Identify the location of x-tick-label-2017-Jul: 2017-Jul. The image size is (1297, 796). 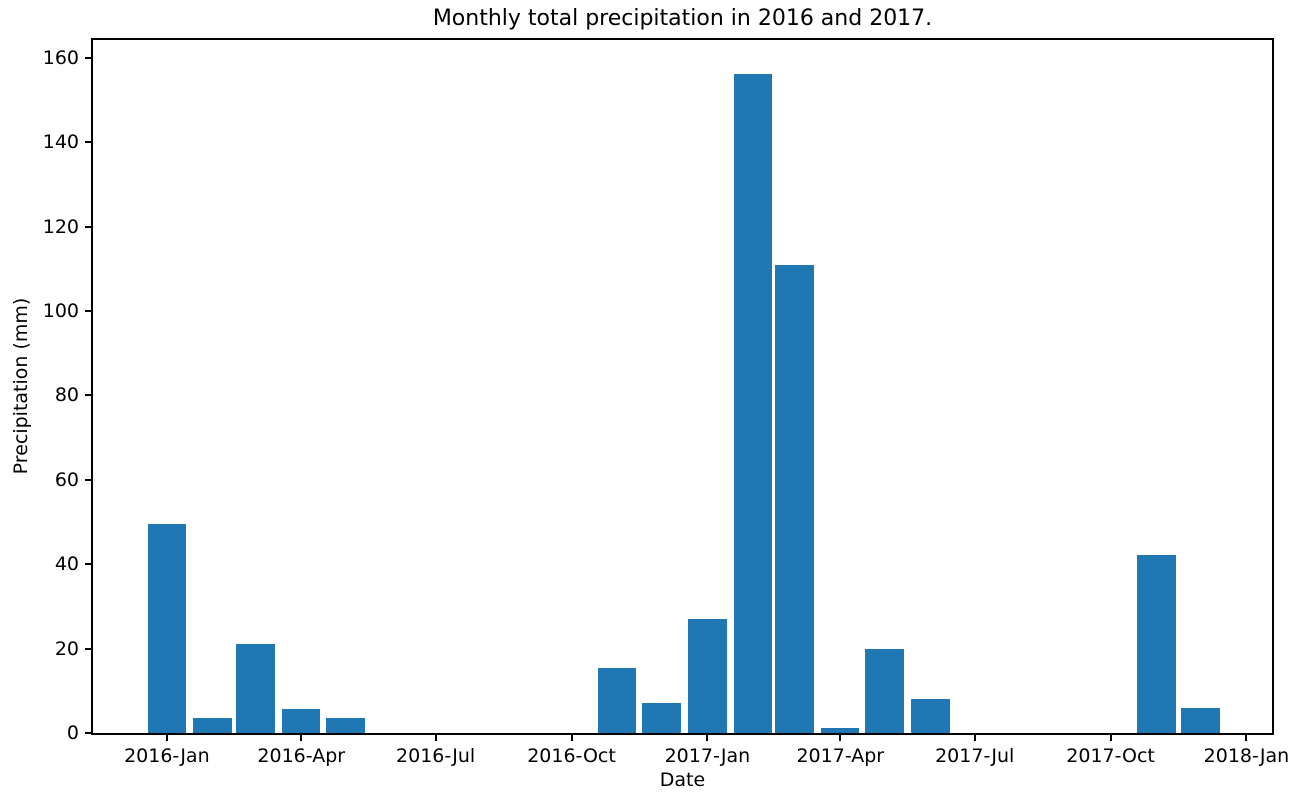
(975, 756).